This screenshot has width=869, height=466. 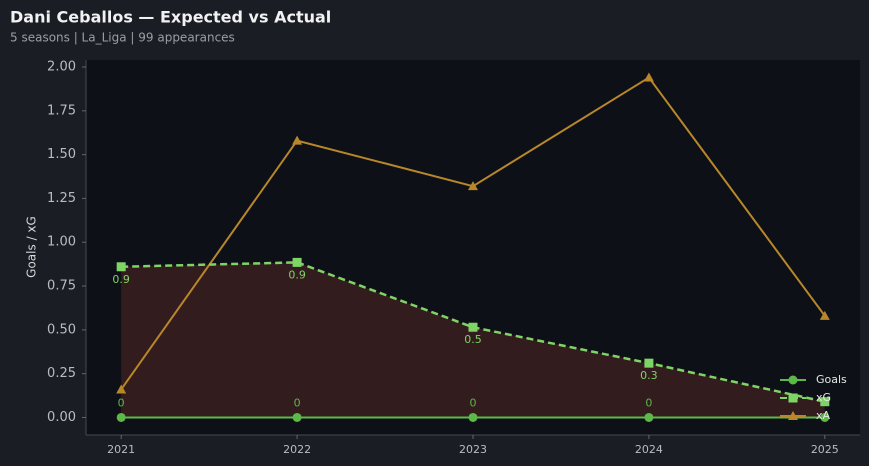 I want to click on y-tick-label: 0.75, so click(x=61, y=286).